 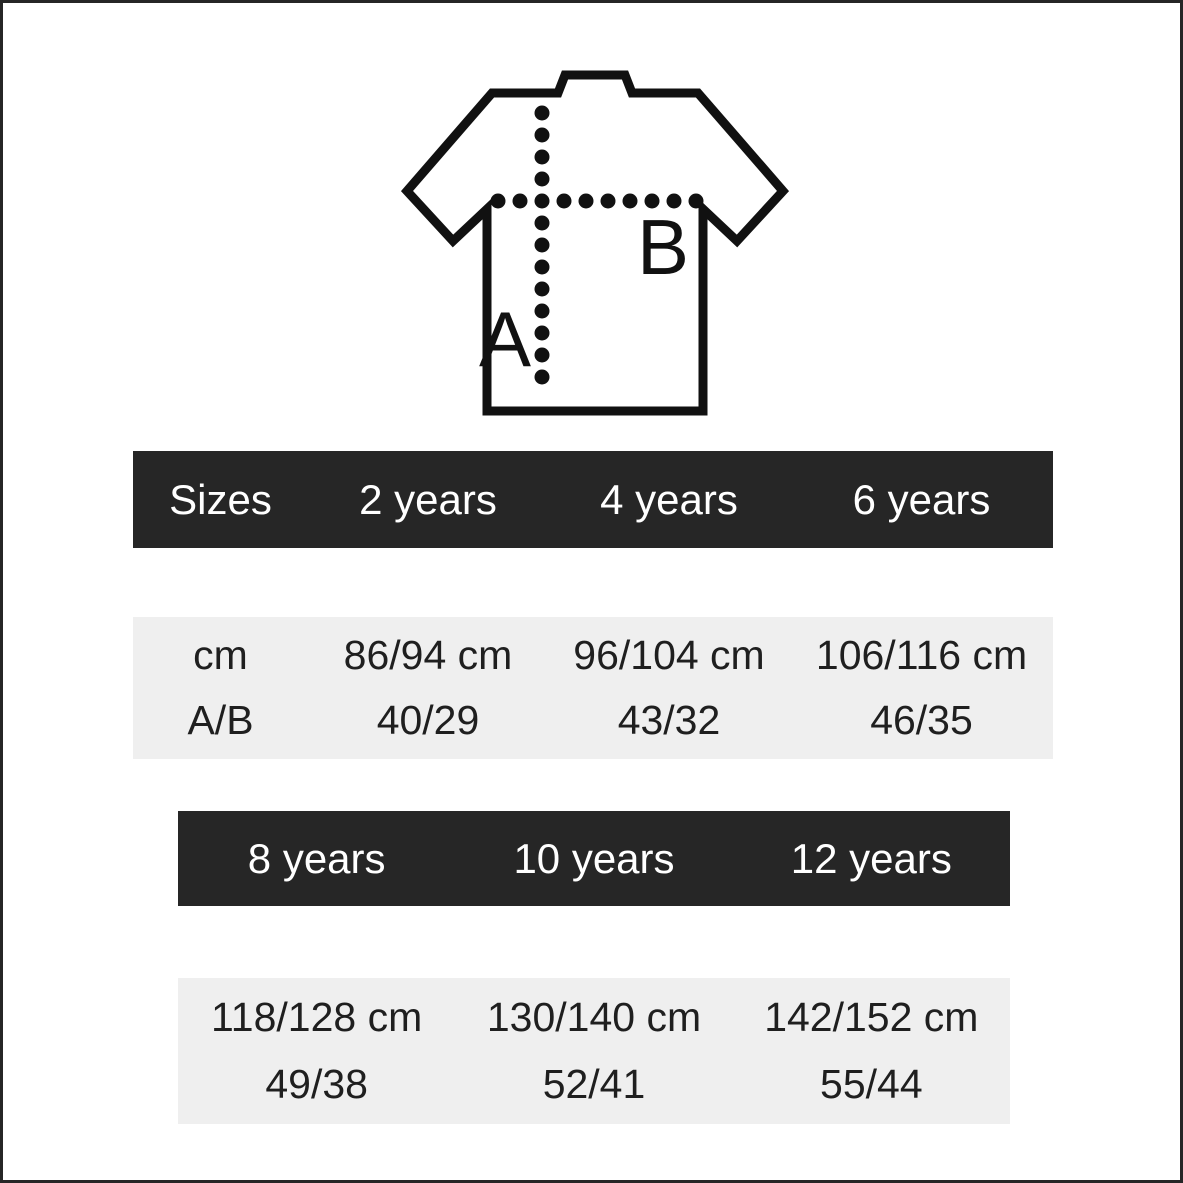 What do you see at coordinates (220, 499) in the screenshot?
I see `column-header-sizes: Sizes` at bounding box center [220, 499].